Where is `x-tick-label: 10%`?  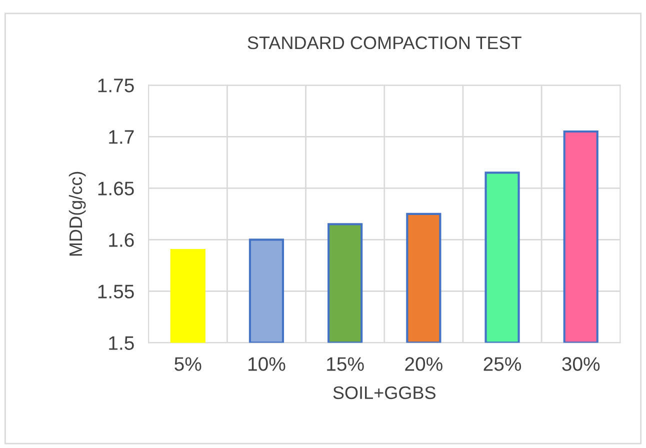 x-tick-label: 10% is located at coordinates (267, 364).